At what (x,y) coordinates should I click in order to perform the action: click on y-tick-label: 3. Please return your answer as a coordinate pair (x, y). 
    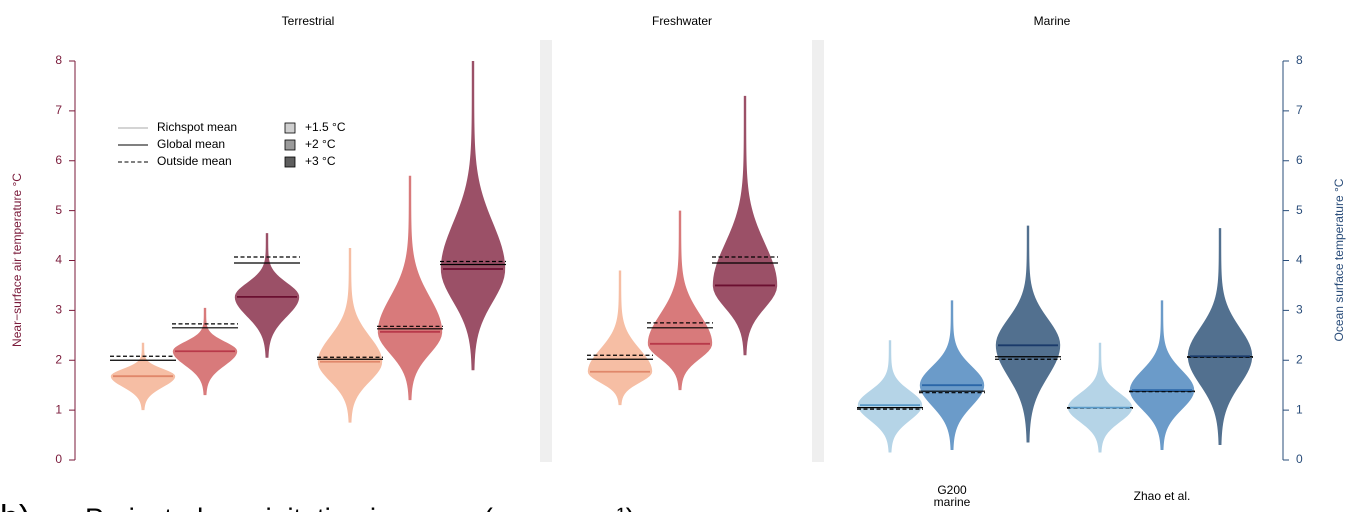
    Looking at the image, I should click on (58, 310).